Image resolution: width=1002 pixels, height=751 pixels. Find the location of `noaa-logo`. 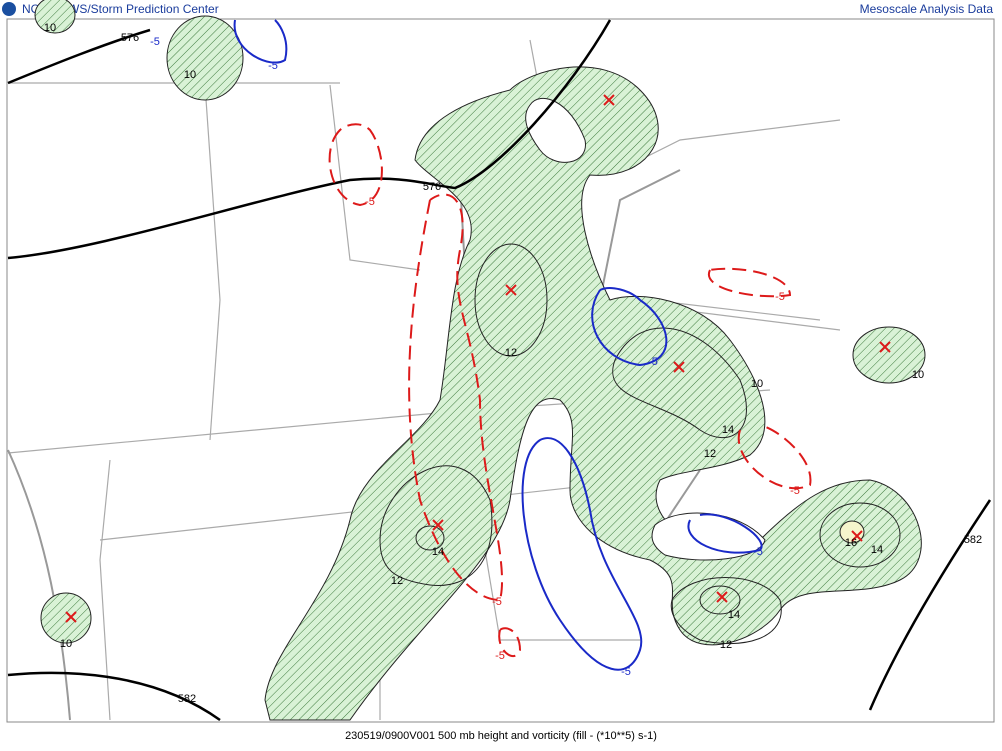

noaa-logo is located at coordinates (9, 9).